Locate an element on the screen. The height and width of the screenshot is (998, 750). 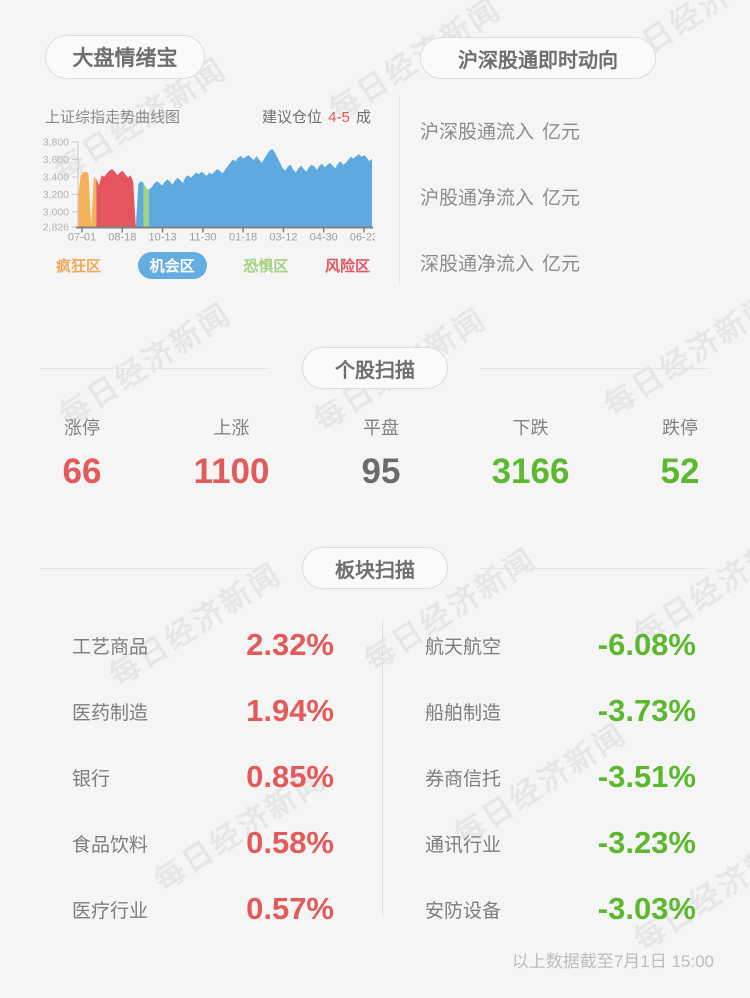
svg-text: 06-23 is located at coordinates (362, 237).